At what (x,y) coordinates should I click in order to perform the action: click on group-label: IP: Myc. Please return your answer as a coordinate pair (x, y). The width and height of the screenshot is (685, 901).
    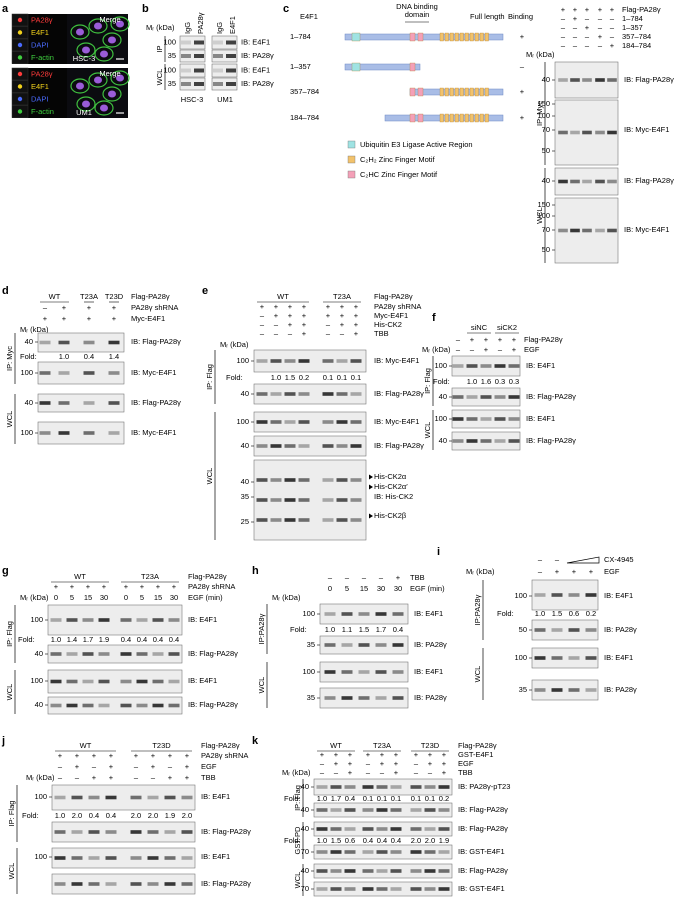
    Looking at the image, I should click on (9, 358).